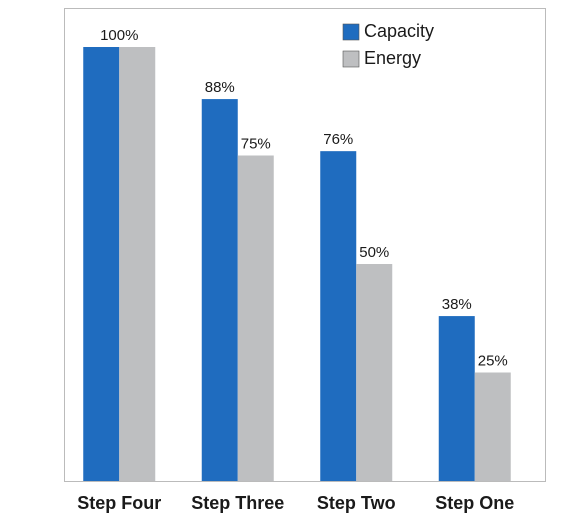 This screenshot has height=521, width=586. What do you see at coordinates (457, 304) in the screenshot?
I see `value-label: 38%` at bounding box center [457, 304].